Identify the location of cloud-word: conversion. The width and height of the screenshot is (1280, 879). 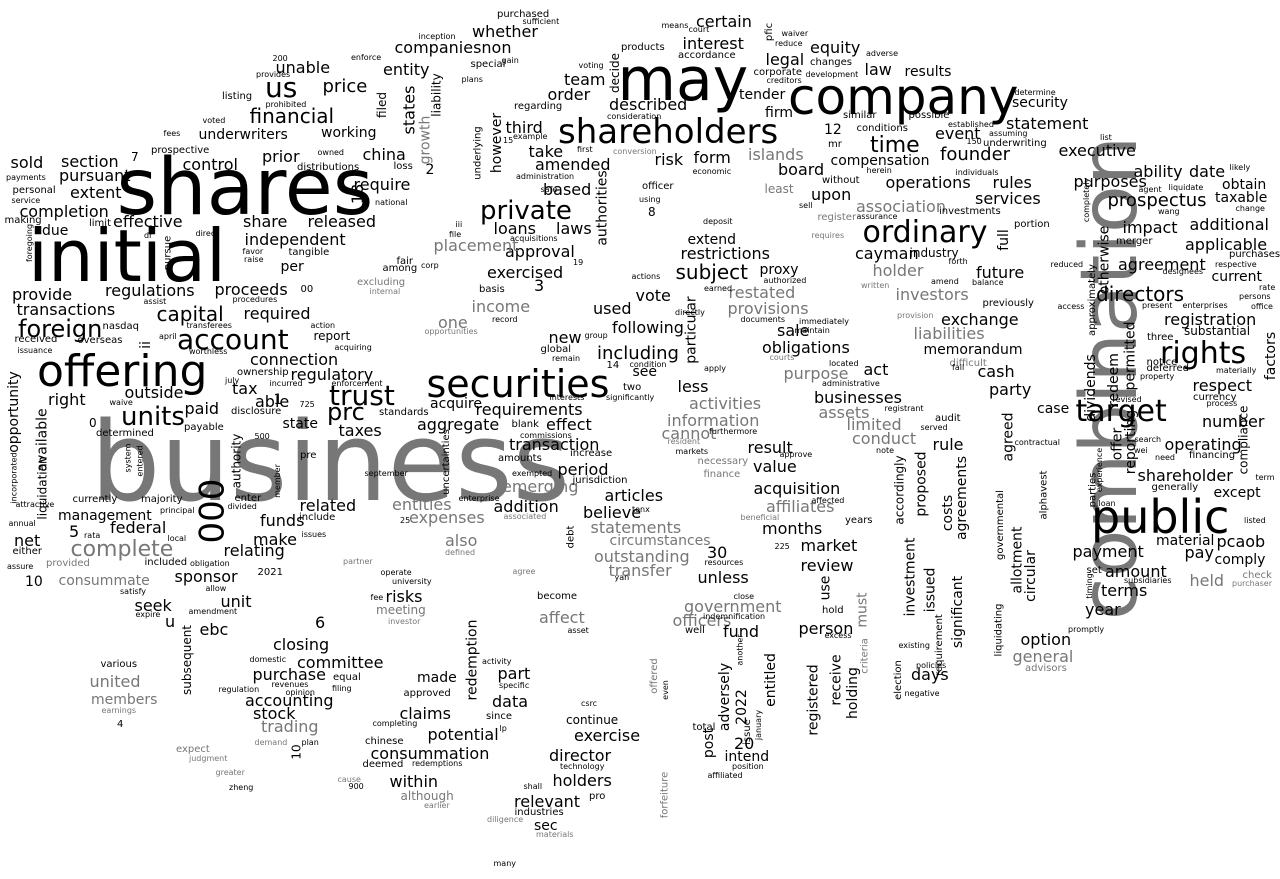
(635, 151).